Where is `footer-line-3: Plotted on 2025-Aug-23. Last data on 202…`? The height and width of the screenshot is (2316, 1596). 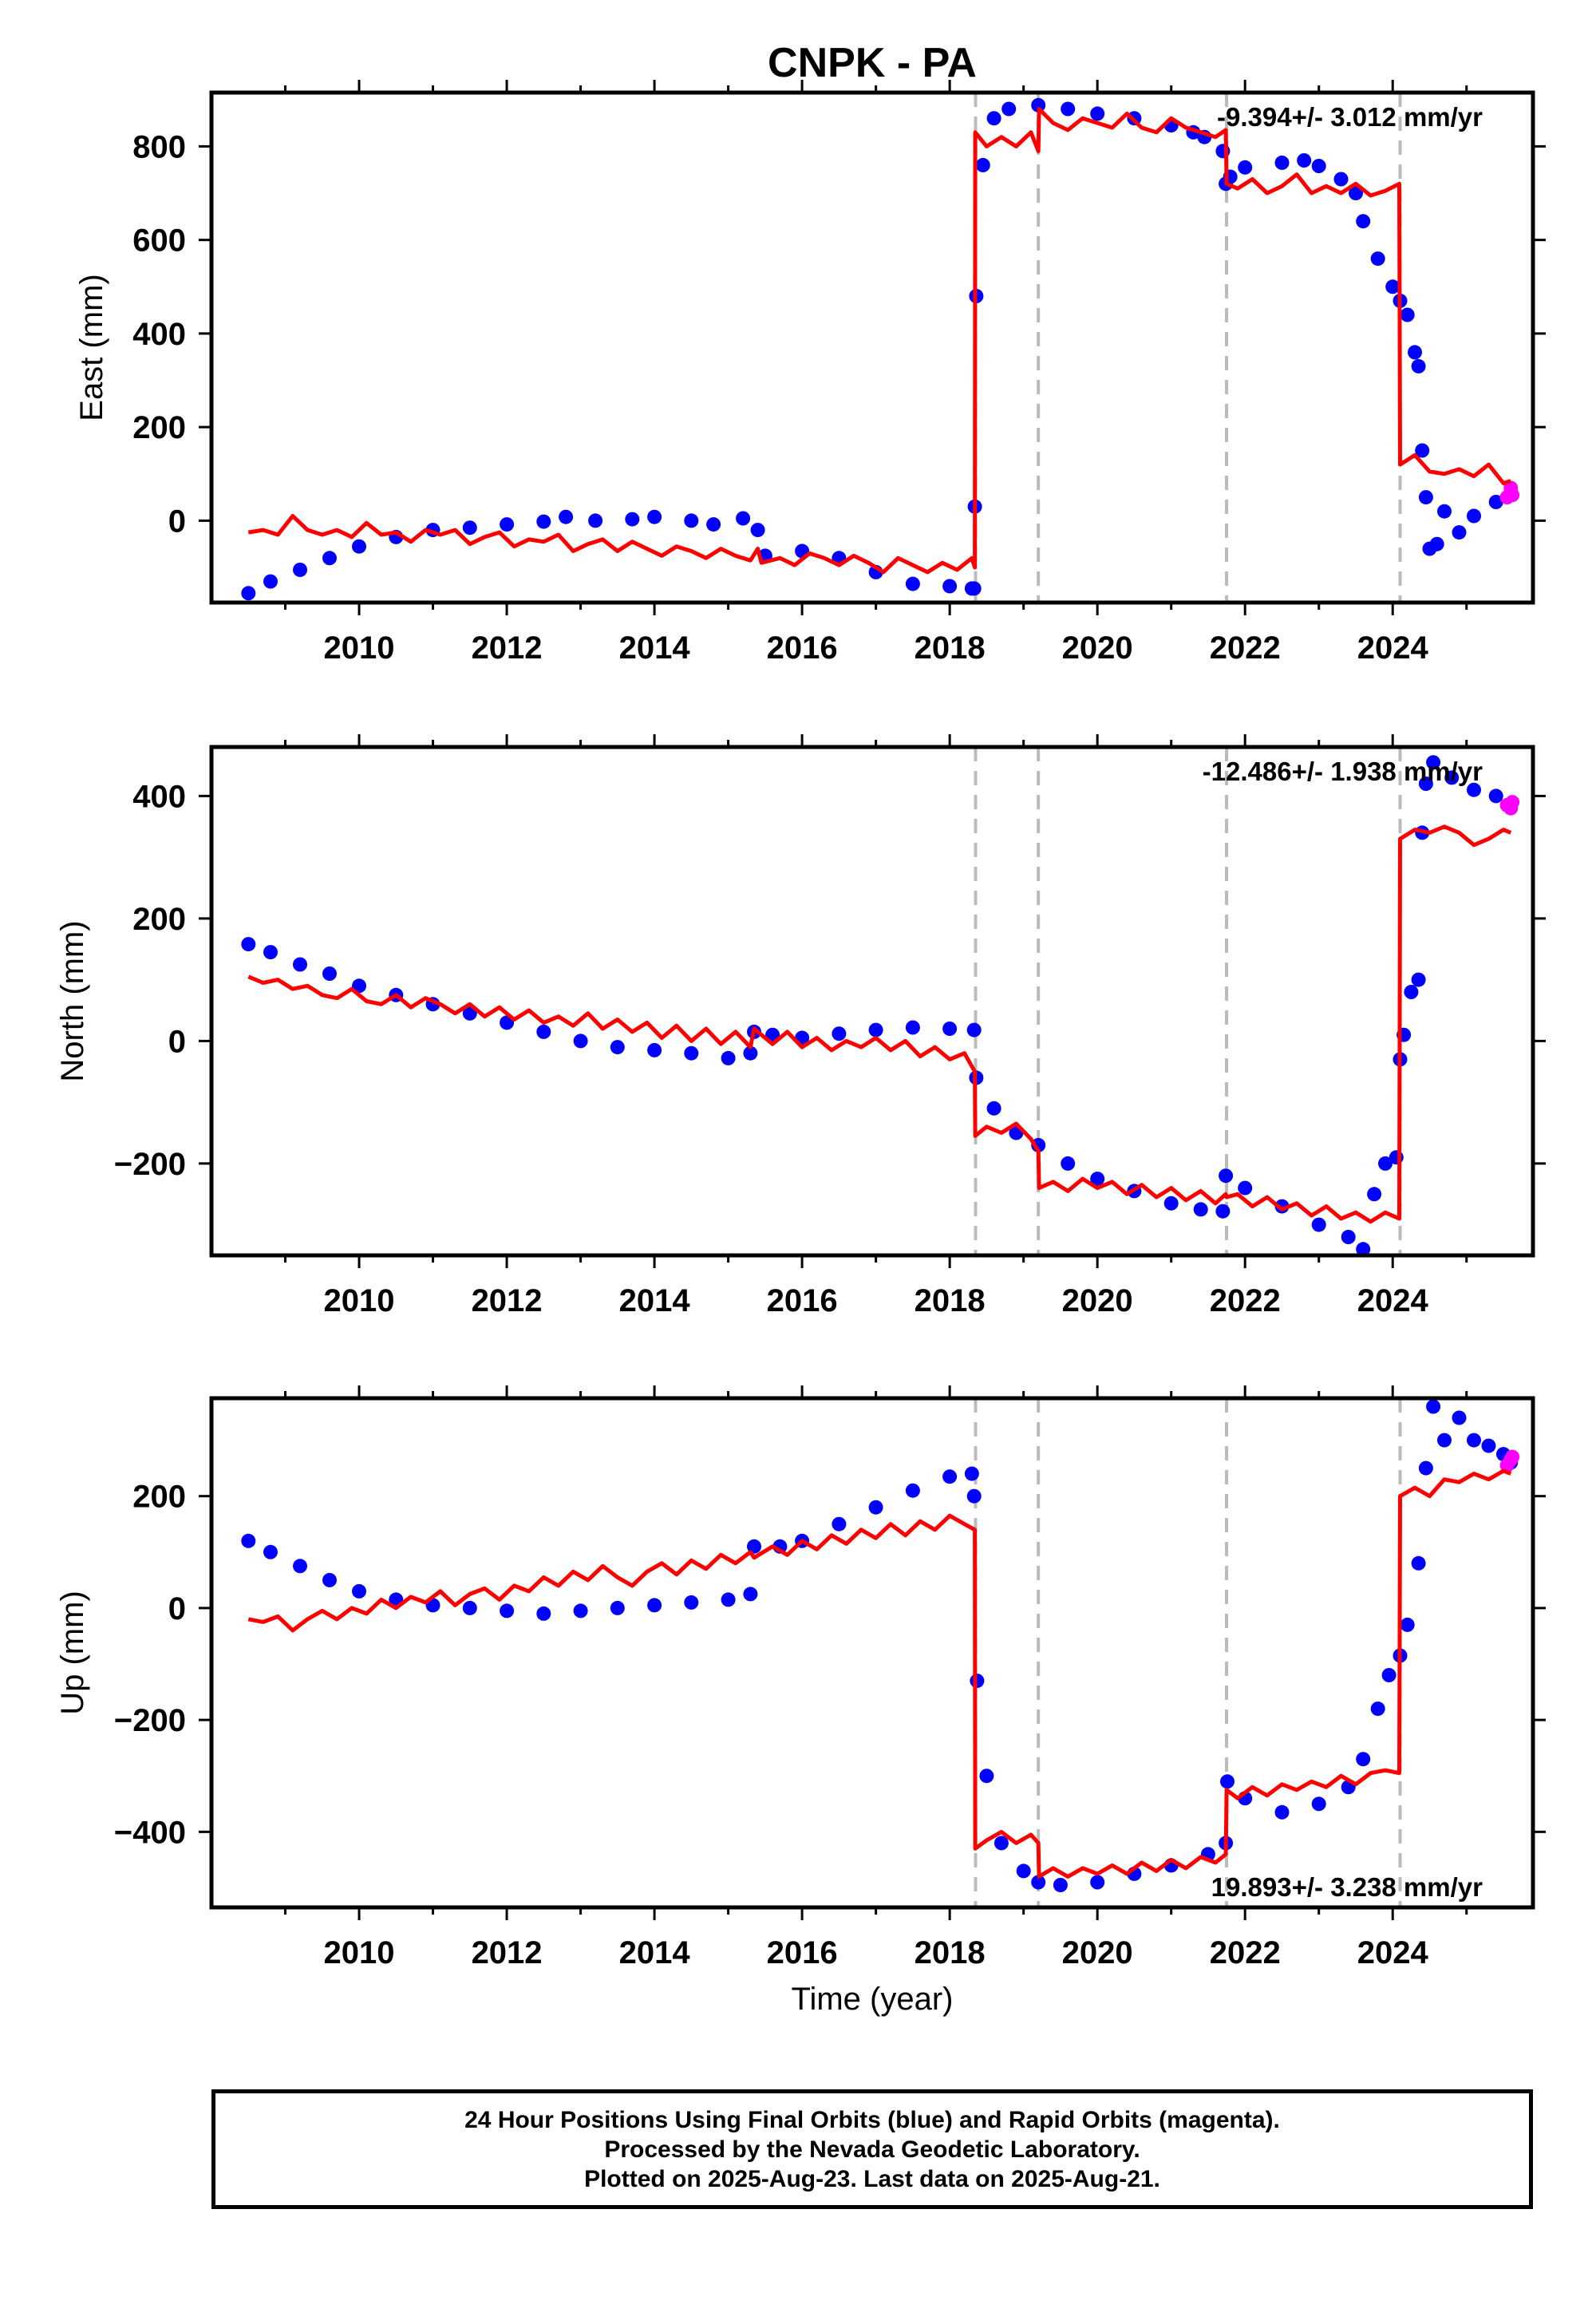
footer-line-3: Plotted on 2025-Aug-23. Last data on 202… is located at coordinates (872, 2178).